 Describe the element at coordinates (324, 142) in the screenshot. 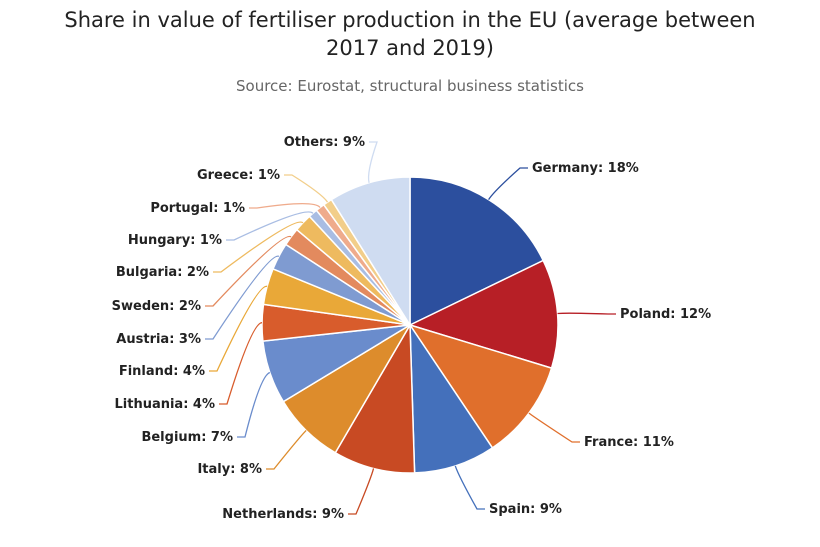

I see `data-label-others: Others: 9%` at that location.